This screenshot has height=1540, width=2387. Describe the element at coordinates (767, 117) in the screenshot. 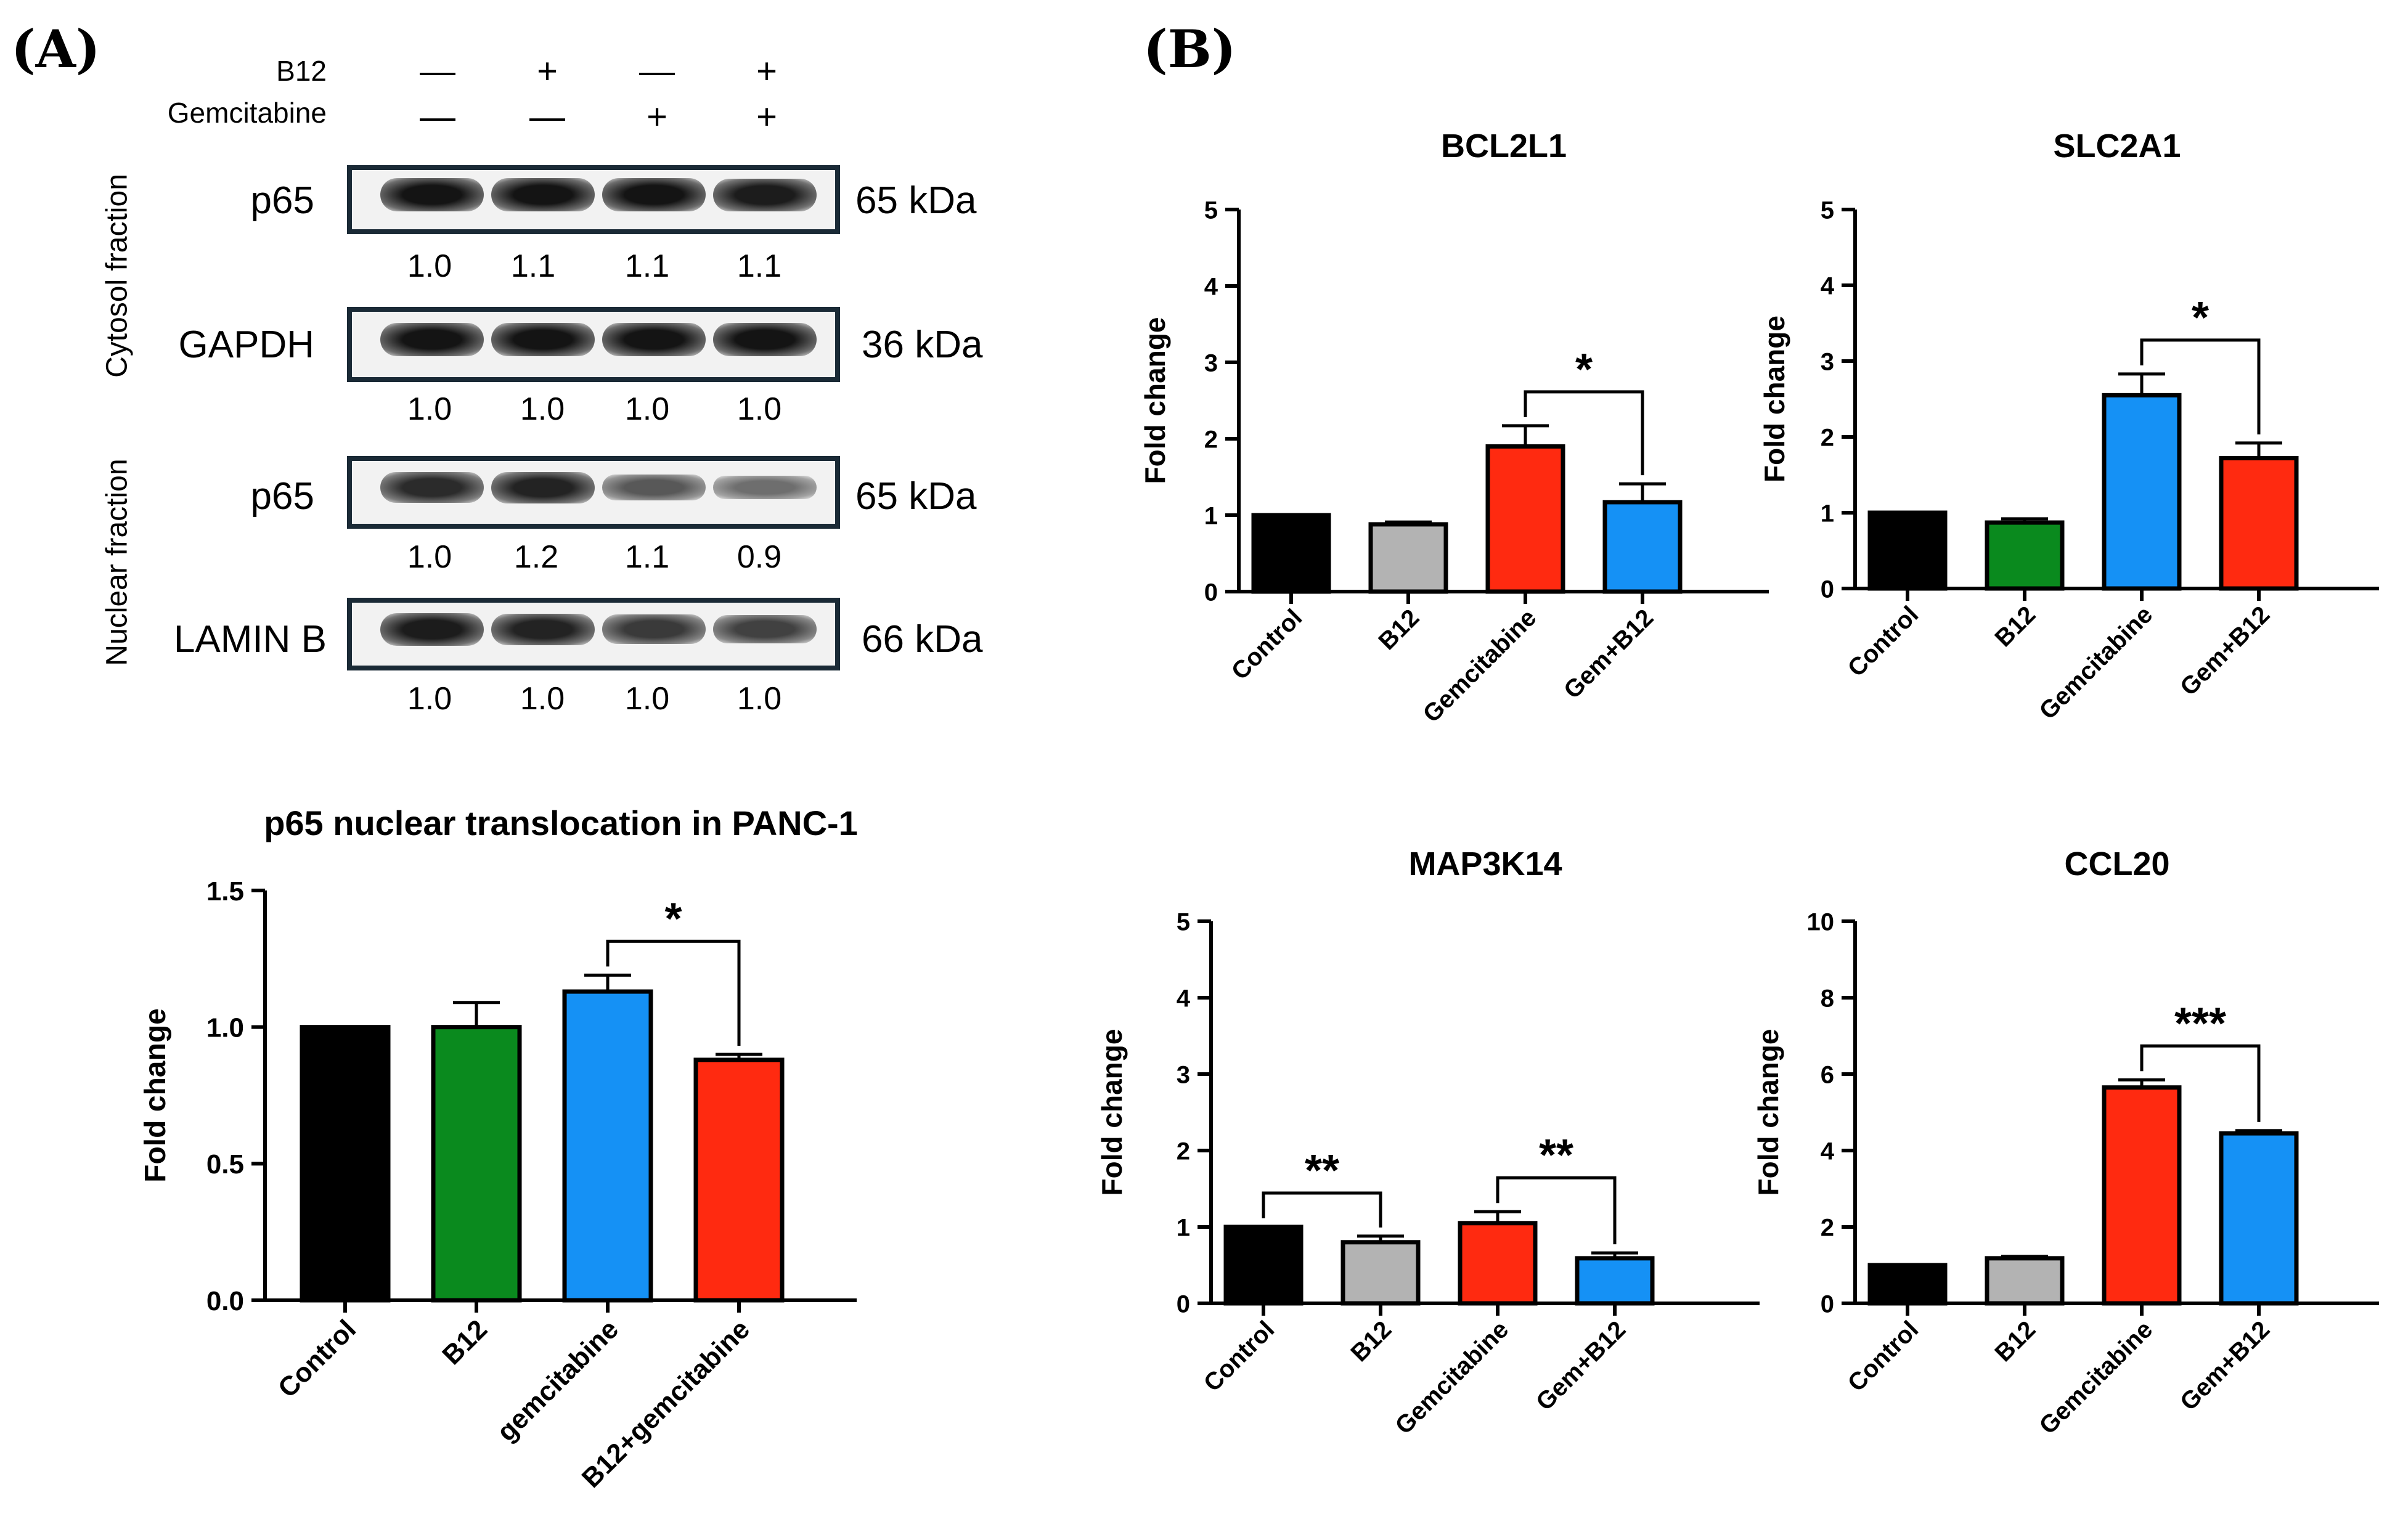

I see `gem-sign-lane4: +` at that location.